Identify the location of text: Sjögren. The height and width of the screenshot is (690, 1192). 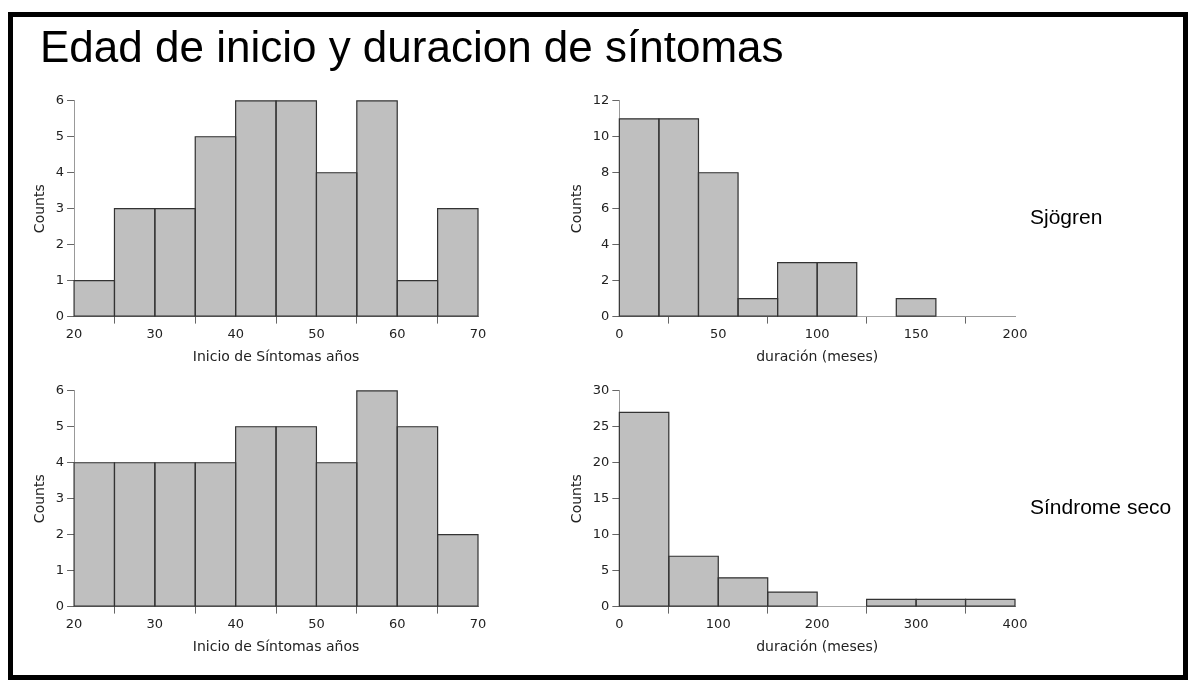
(1066, 217).